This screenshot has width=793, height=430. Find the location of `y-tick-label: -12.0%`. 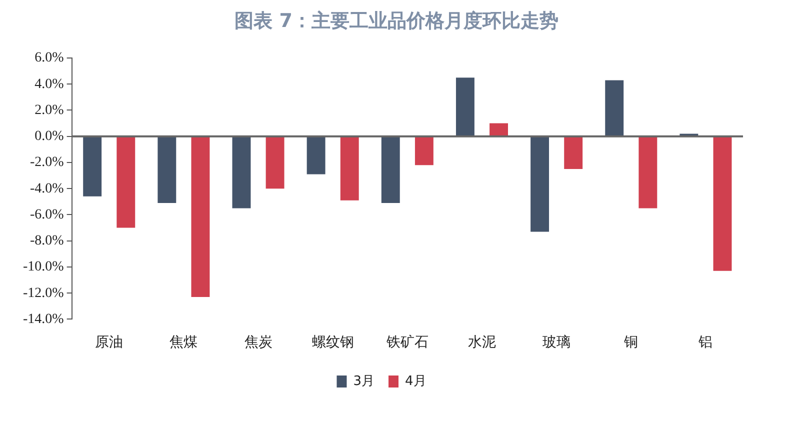

y-tick-label: -12.0% is located at coordinates (43, 293).